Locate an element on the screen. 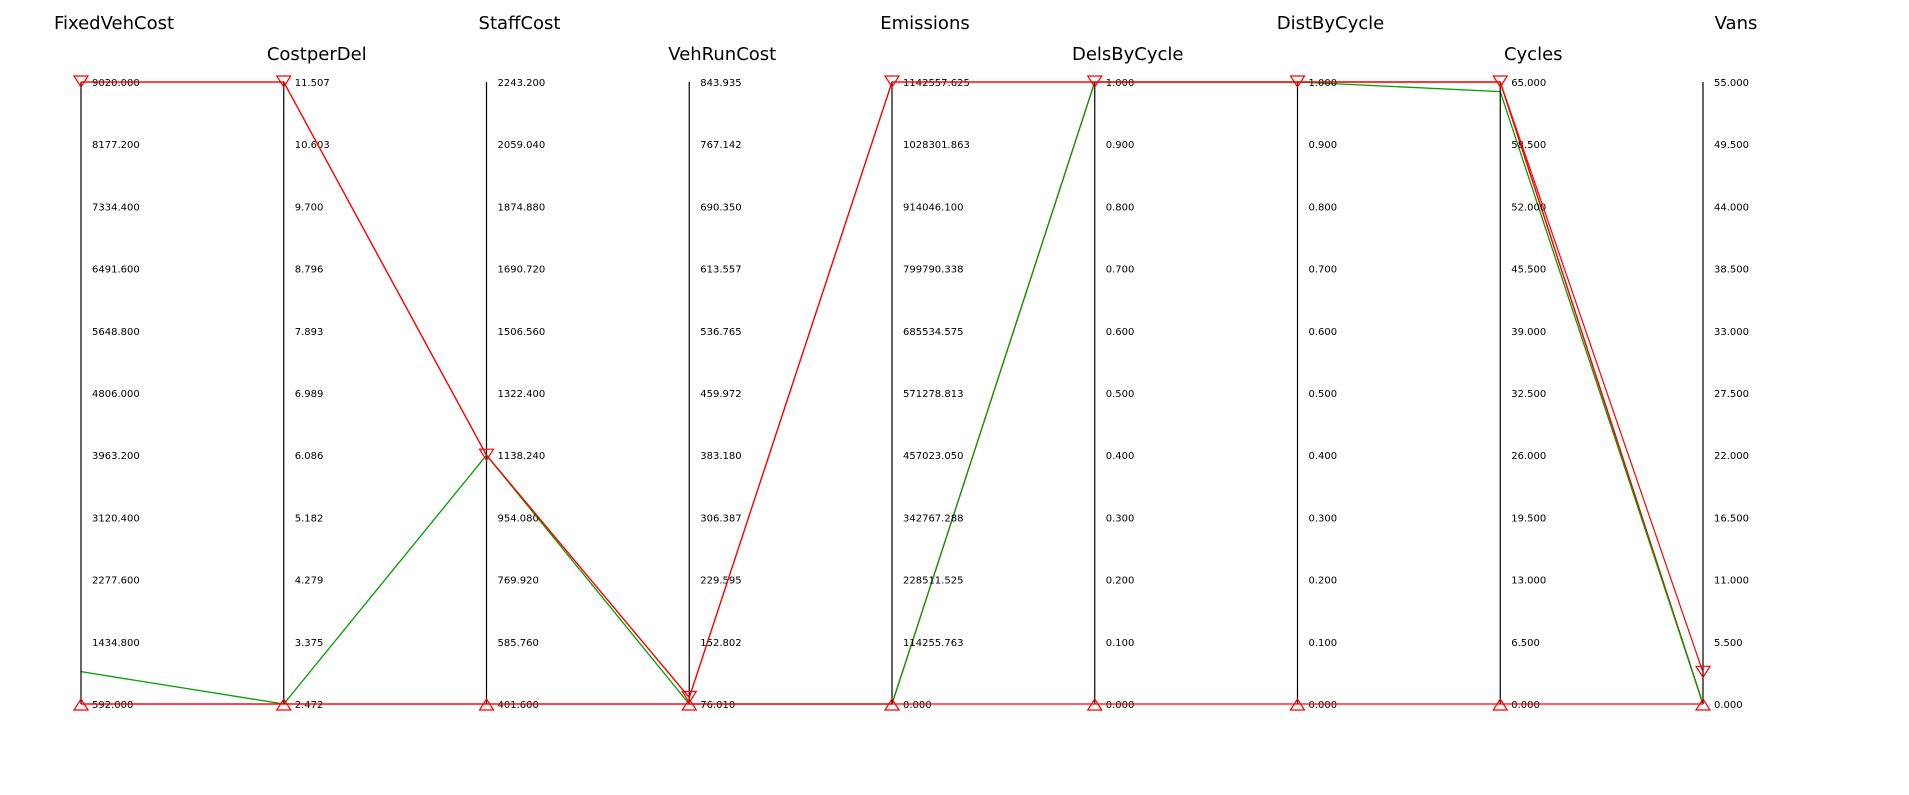 Image resolution: width=1909 pixels, height=795 pixels. tick-label: 8177.200 is located at coordinates (116, 145).